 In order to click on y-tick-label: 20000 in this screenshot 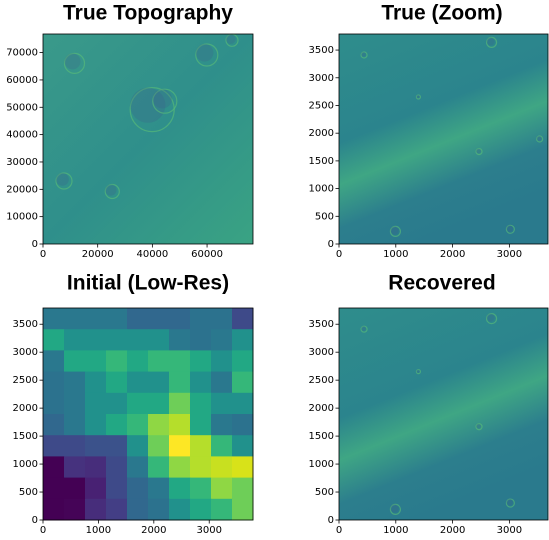, I will do `click(22, 189)`.